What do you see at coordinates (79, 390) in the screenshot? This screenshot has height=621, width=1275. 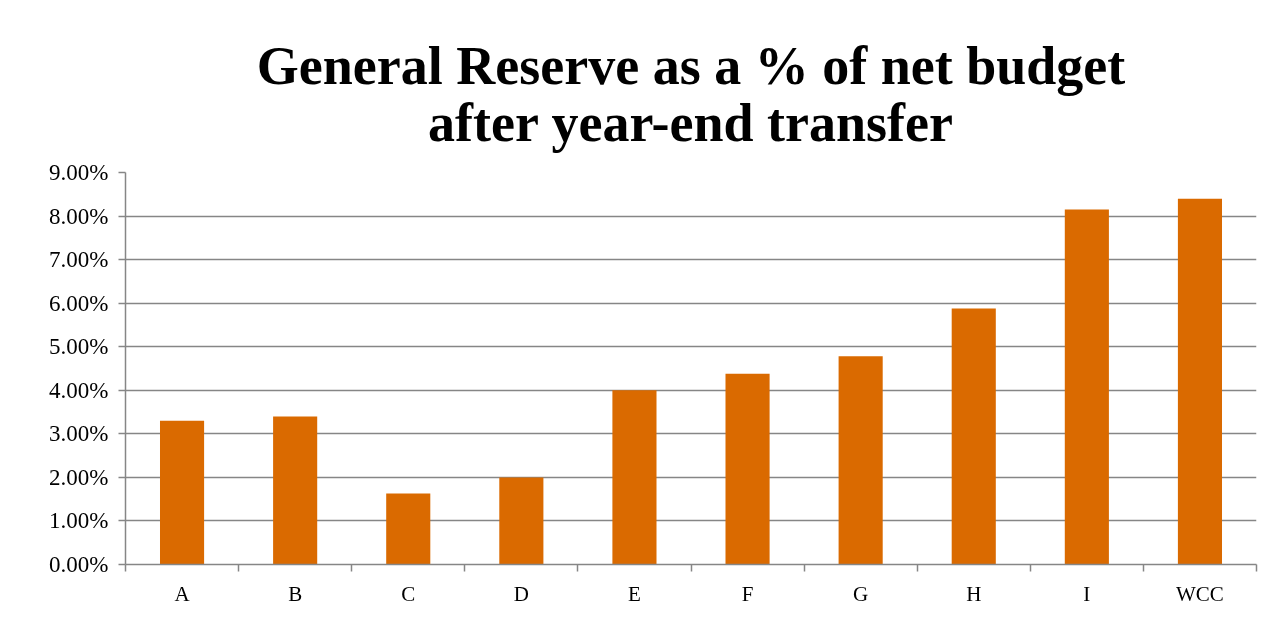 I see `y-tick-label: 4.00%` at bounding box center [79, 390].